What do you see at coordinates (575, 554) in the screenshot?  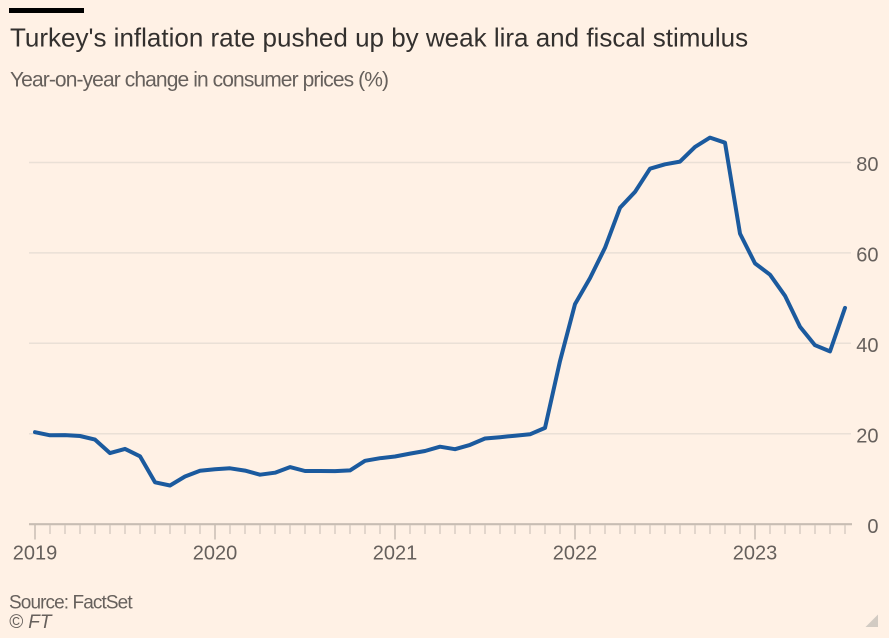 I see `svg-text: 2022` at bounding box center [575, 554].